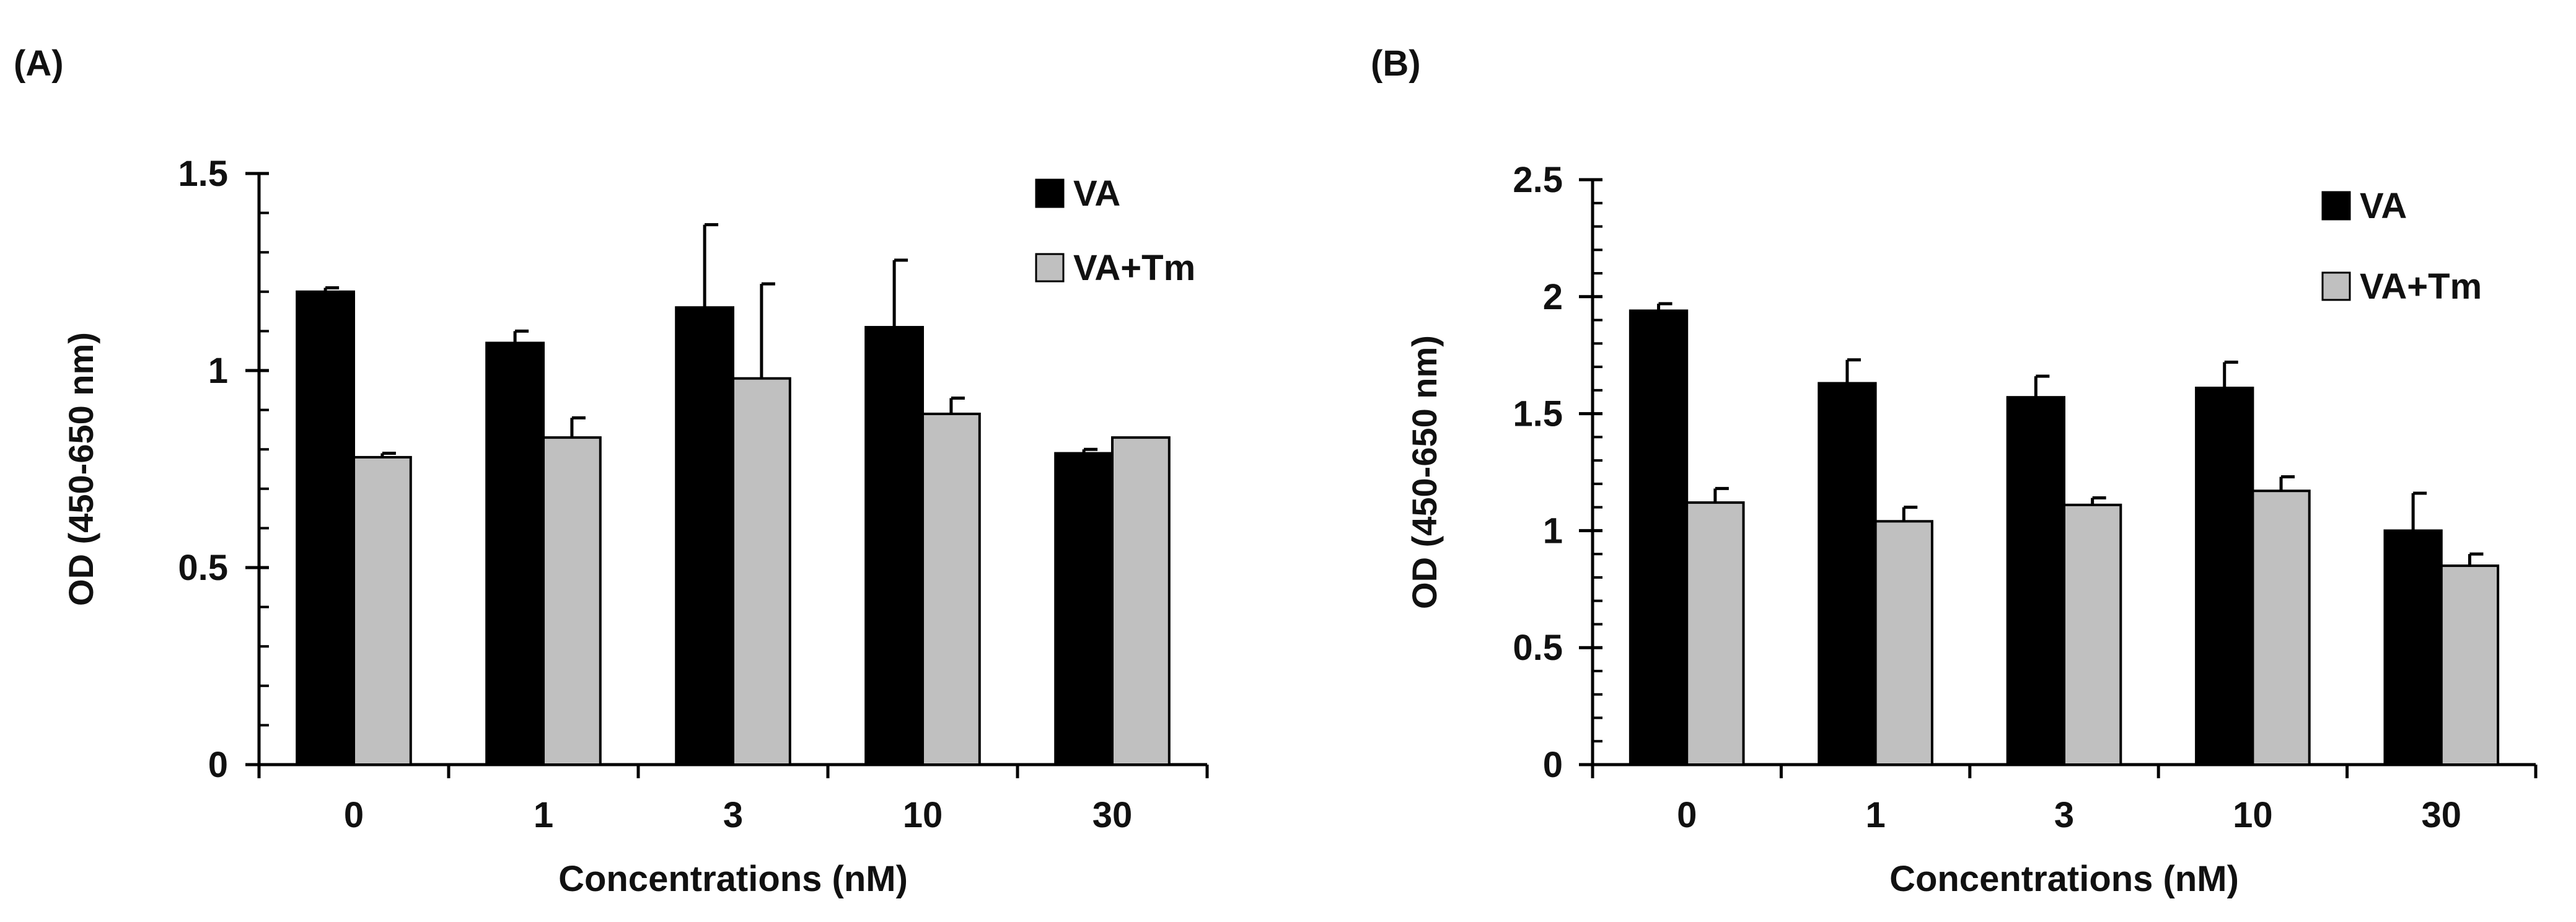 This screenshot has height=922, width=2576. What do you see at coordinates (1538, 180) in the screenshot?
I see `y-tick-label: 2.5` at bounding box center [1538, 180].